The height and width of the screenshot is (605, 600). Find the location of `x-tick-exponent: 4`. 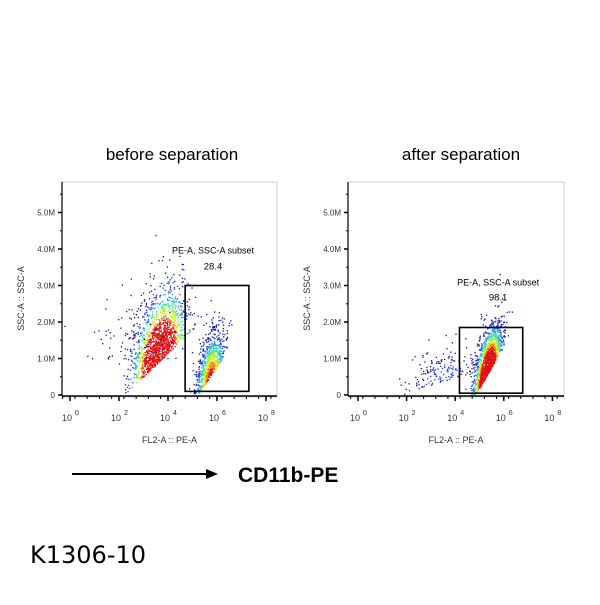

x-tick-exponent: 4 is located at coordinates (462, 413).